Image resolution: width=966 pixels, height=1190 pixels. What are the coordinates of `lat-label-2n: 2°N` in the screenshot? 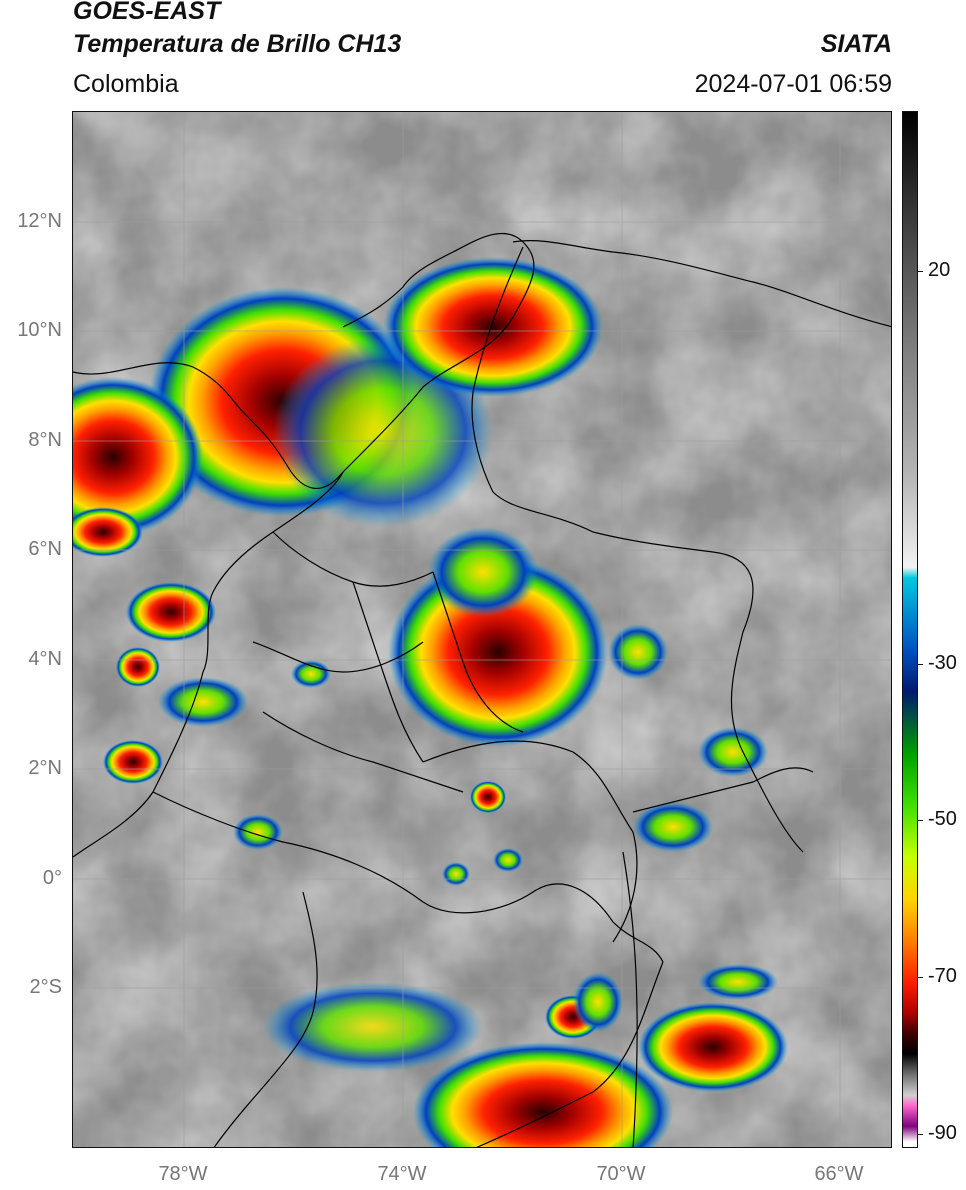 It's located at (45, 768).